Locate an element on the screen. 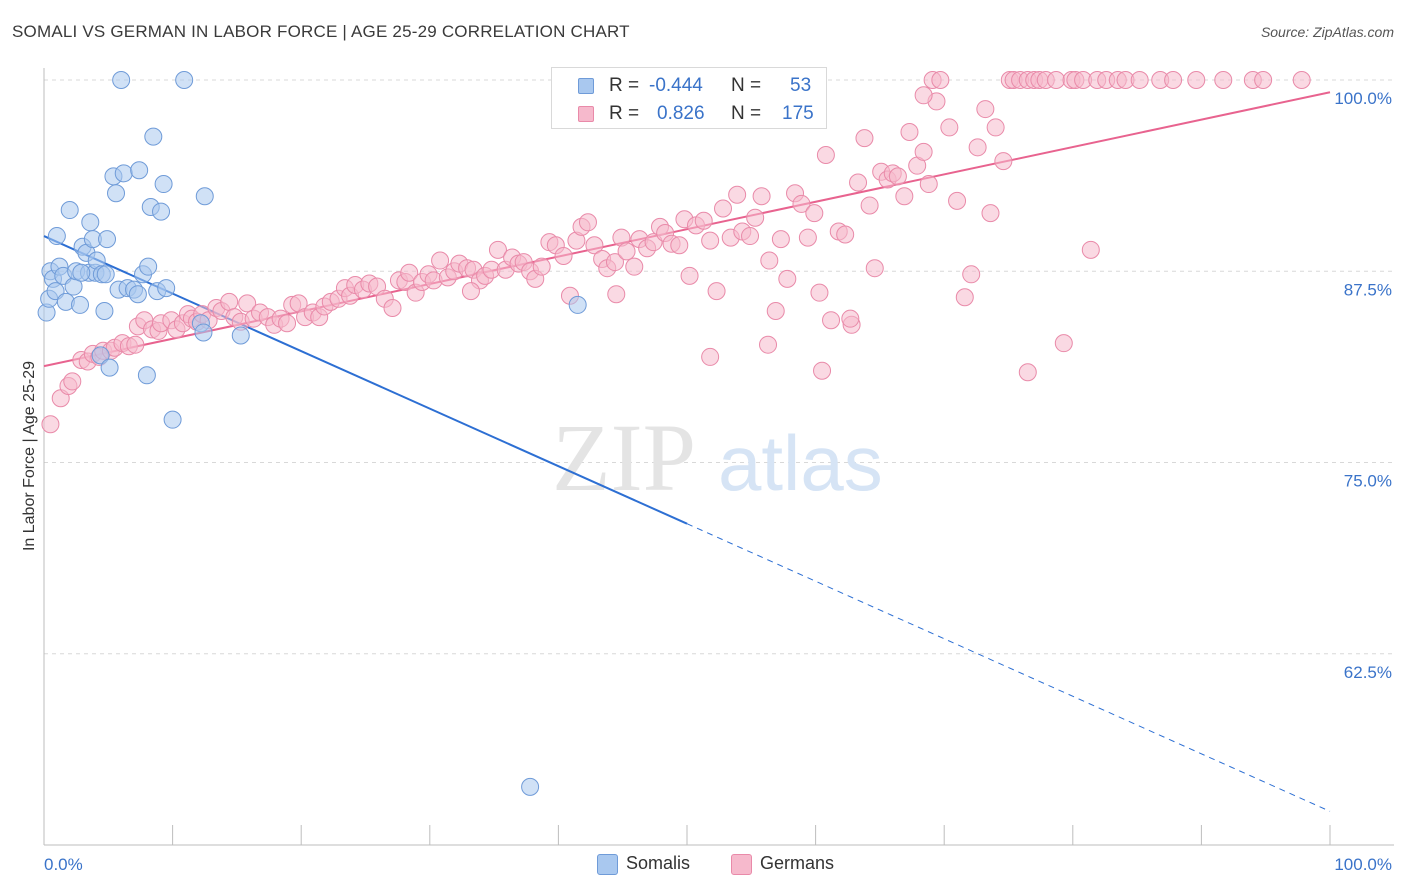 The height and width of the screenshot is (892, 1406). stats-row-germans: R = 0.826 N = 175 is located at coordinates (690, 114).